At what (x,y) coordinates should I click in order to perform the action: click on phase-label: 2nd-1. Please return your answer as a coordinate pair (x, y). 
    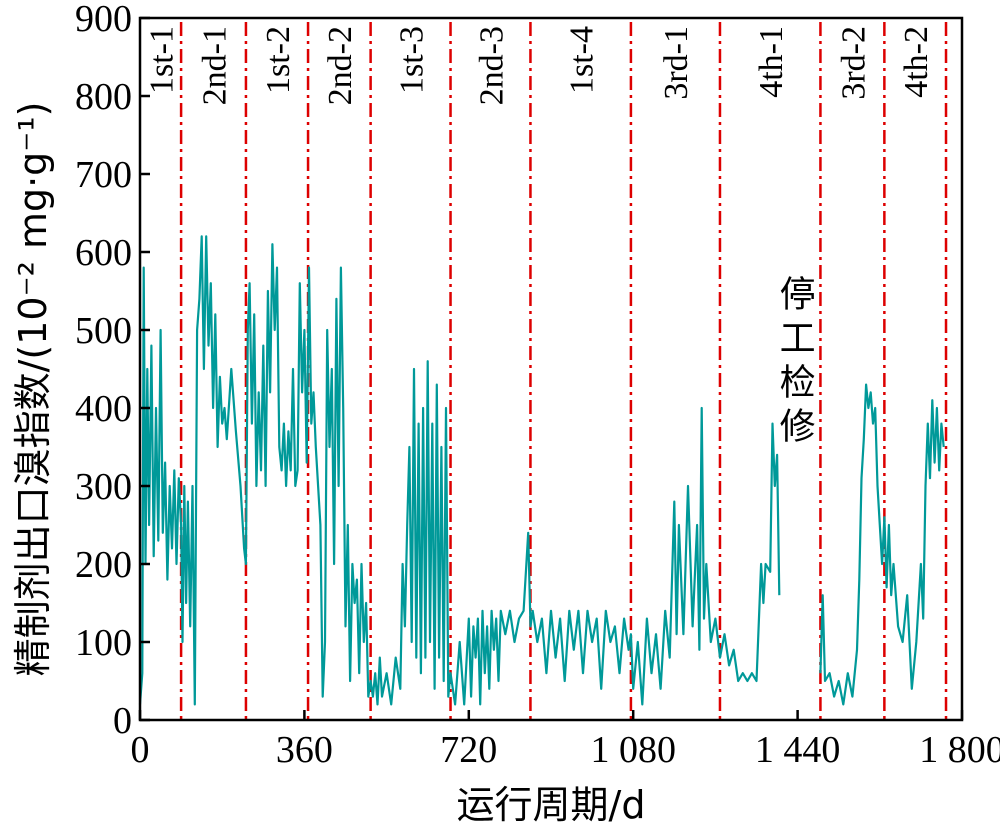
    Looking at the image, I should click on (215, 65).